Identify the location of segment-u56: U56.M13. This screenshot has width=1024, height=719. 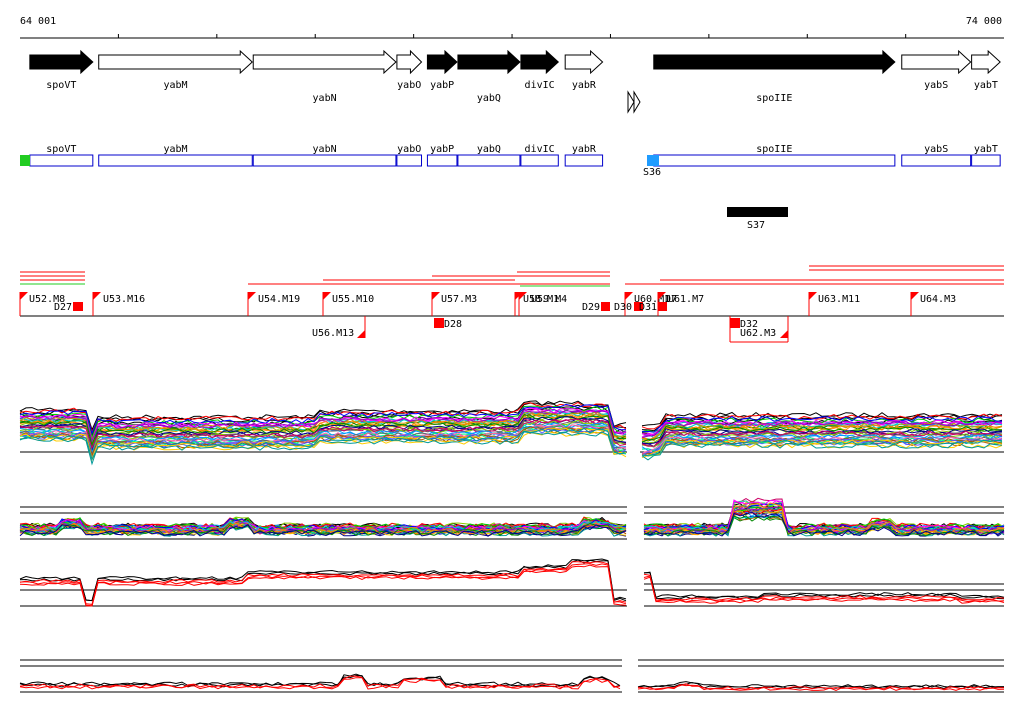
(339, 327).